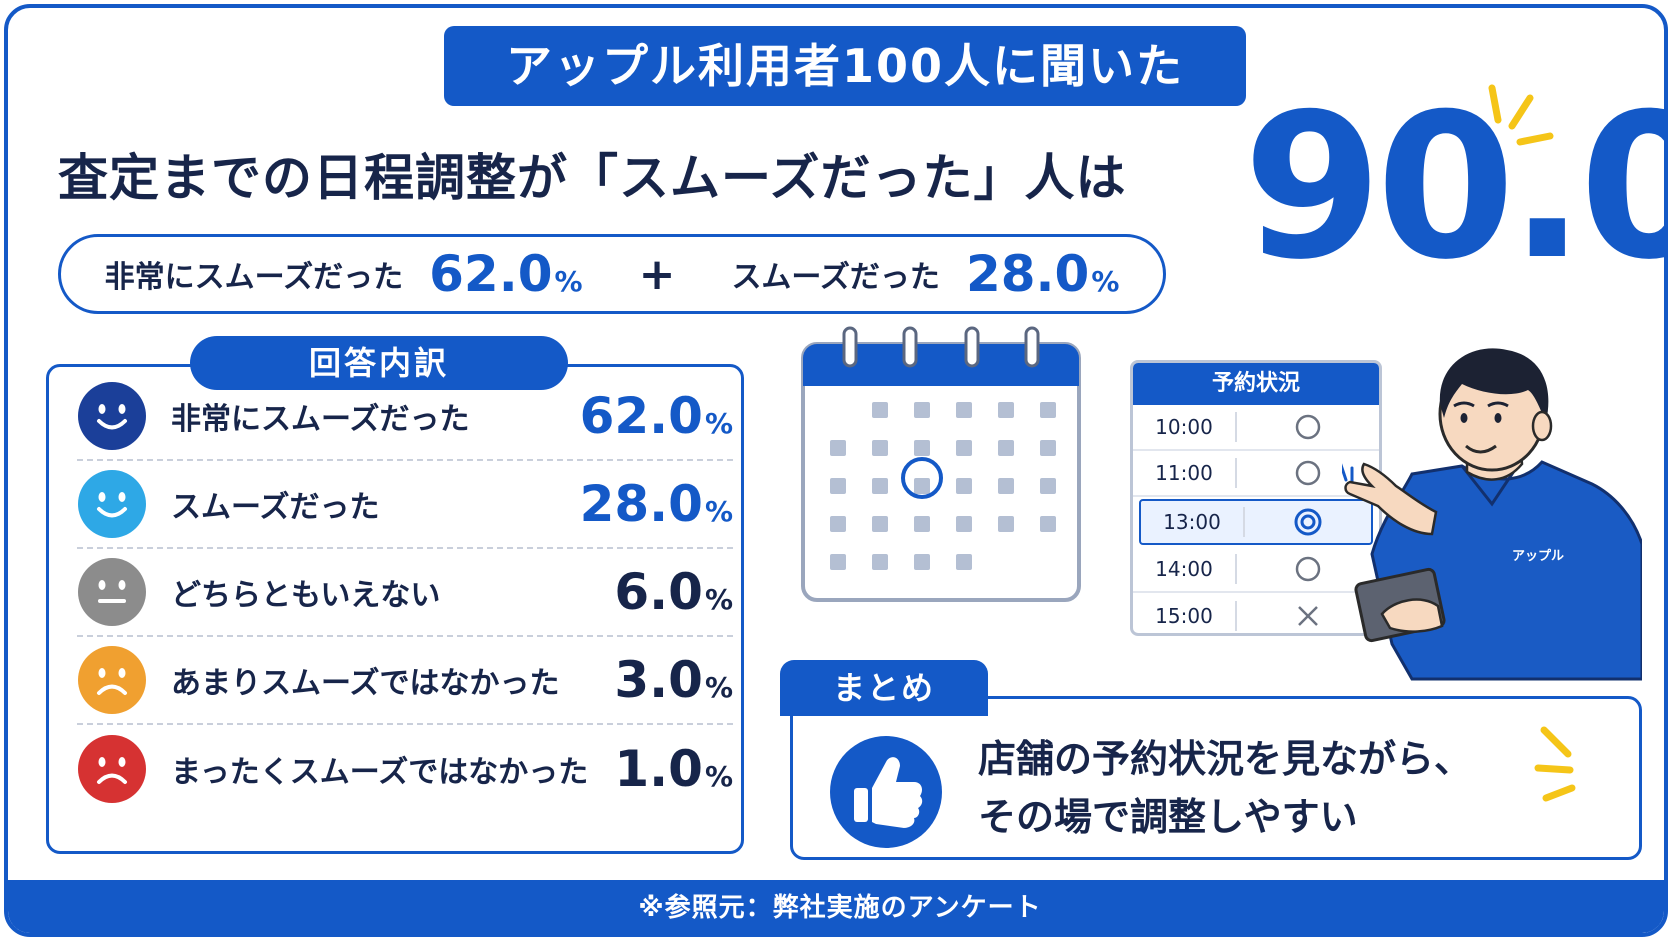  I want to click on slot-time: 10:00, so click(1185, 427).